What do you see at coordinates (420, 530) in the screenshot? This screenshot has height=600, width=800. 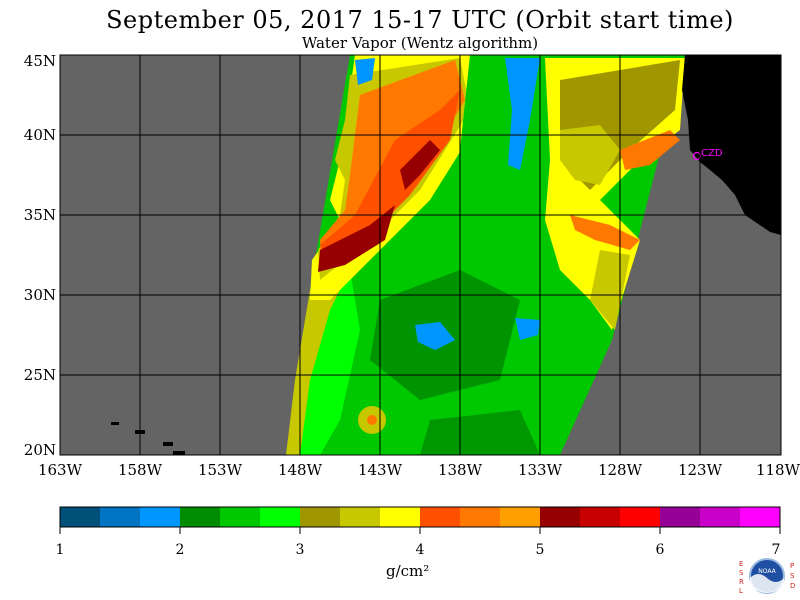 I see `colorbar-ticks` at bounding box center [420, 530].